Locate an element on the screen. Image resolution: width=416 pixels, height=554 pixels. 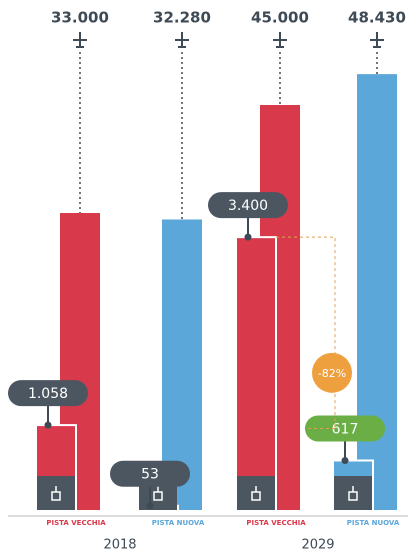
group-label: 2029 is located at coordinates (317, 545).